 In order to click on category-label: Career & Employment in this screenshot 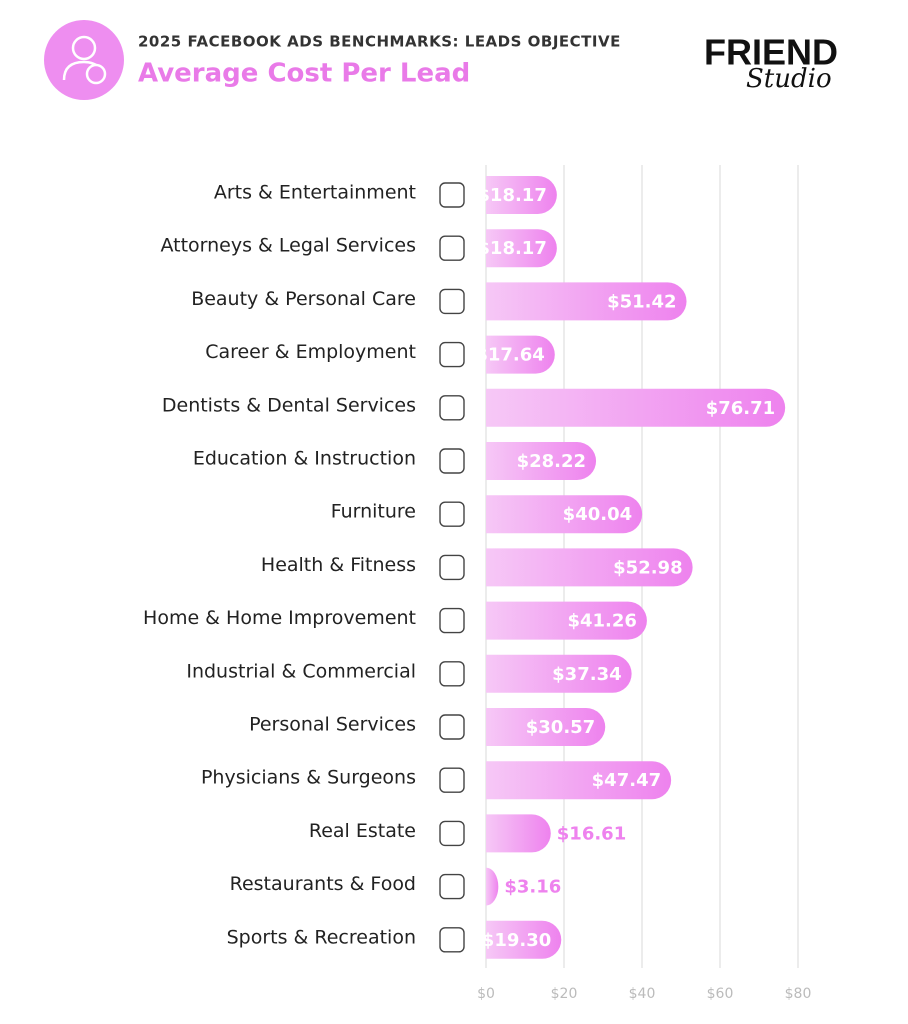, I will do `click(310, 352)`.